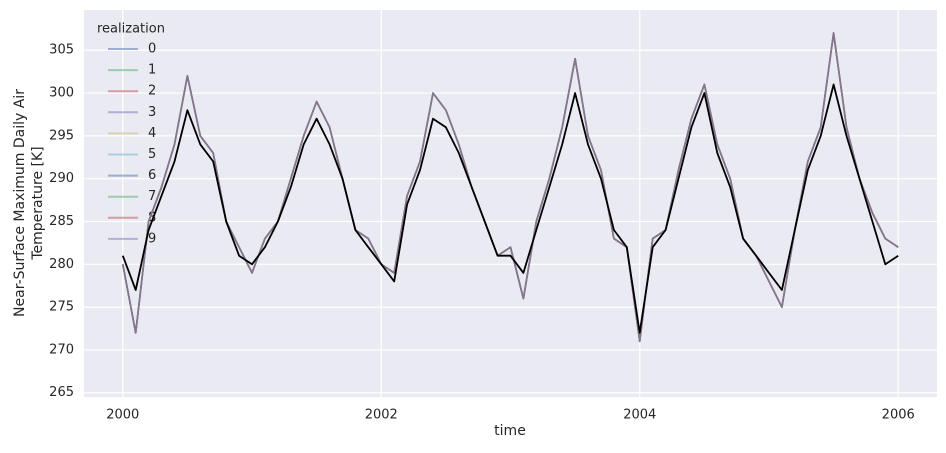  Describe the element at coordinates (20, 203) in the screenshot. I see `y-axis-label: Near-Surface Maximum Daily Air` at that location.